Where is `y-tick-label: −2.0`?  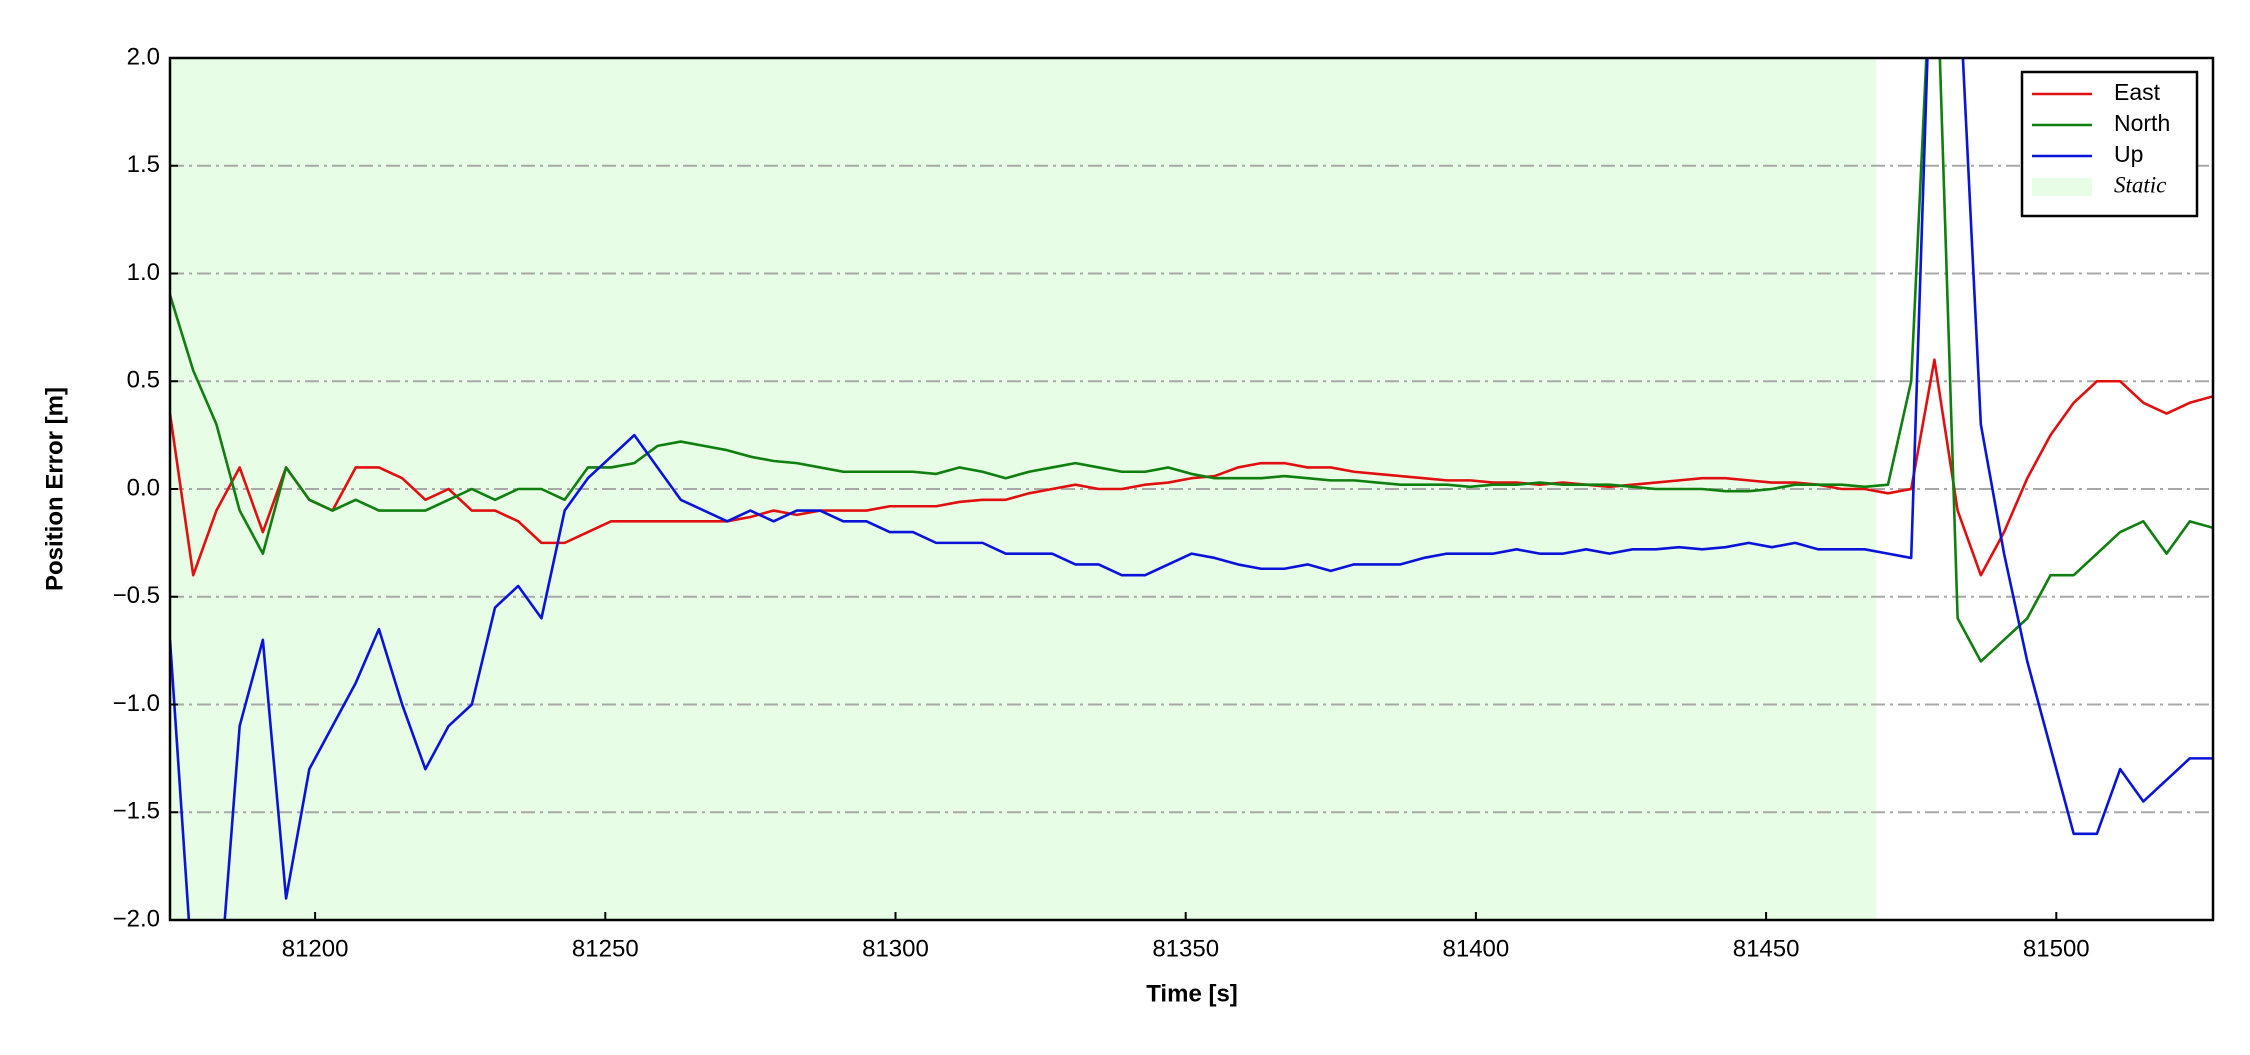 y-tick-label: −2.0 is located at coordinates (136, 918).